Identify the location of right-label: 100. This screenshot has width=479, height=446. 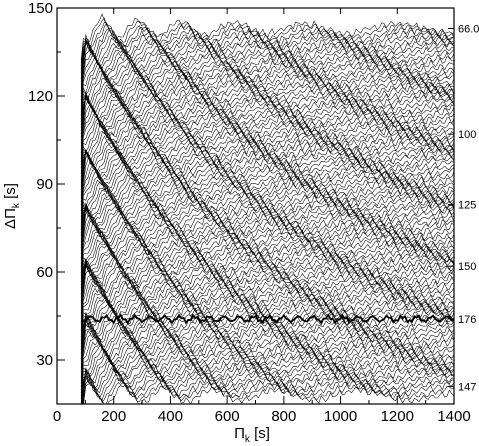
(467, 135).